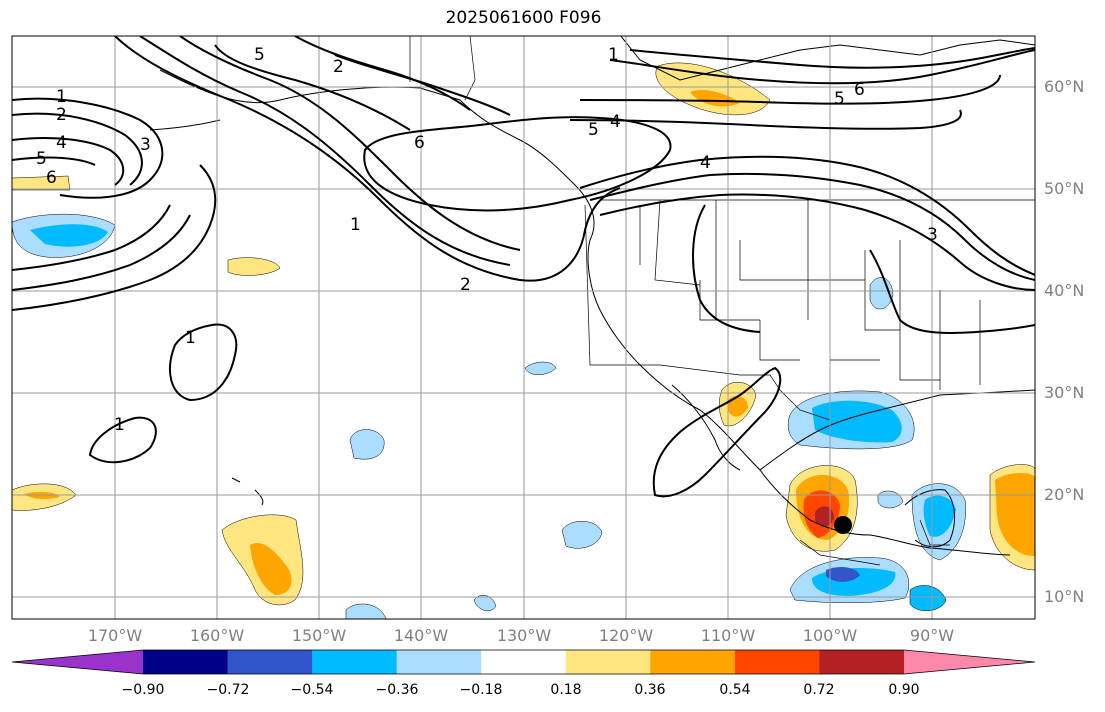 Image resolution: width=1105 pixels, height=712 pixels. I want to click on colorbar-outline, so click(523, 662).